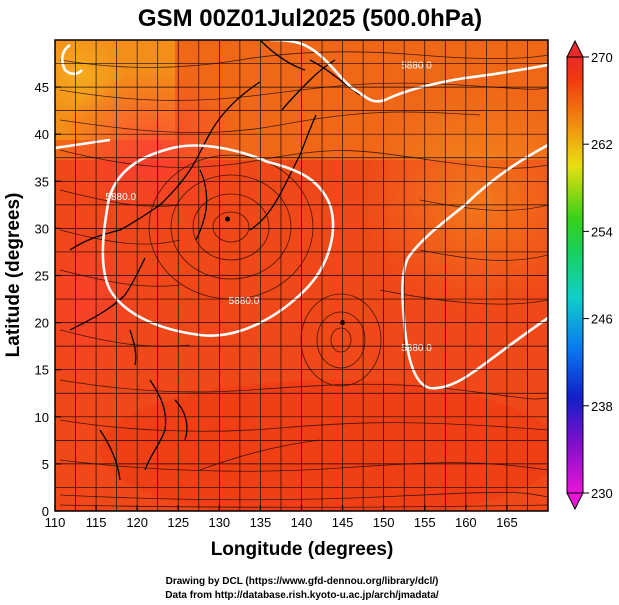  Describe the element at coordinates (261, 522) in the screenshot. I see `x-tick-label: 135` at that location.